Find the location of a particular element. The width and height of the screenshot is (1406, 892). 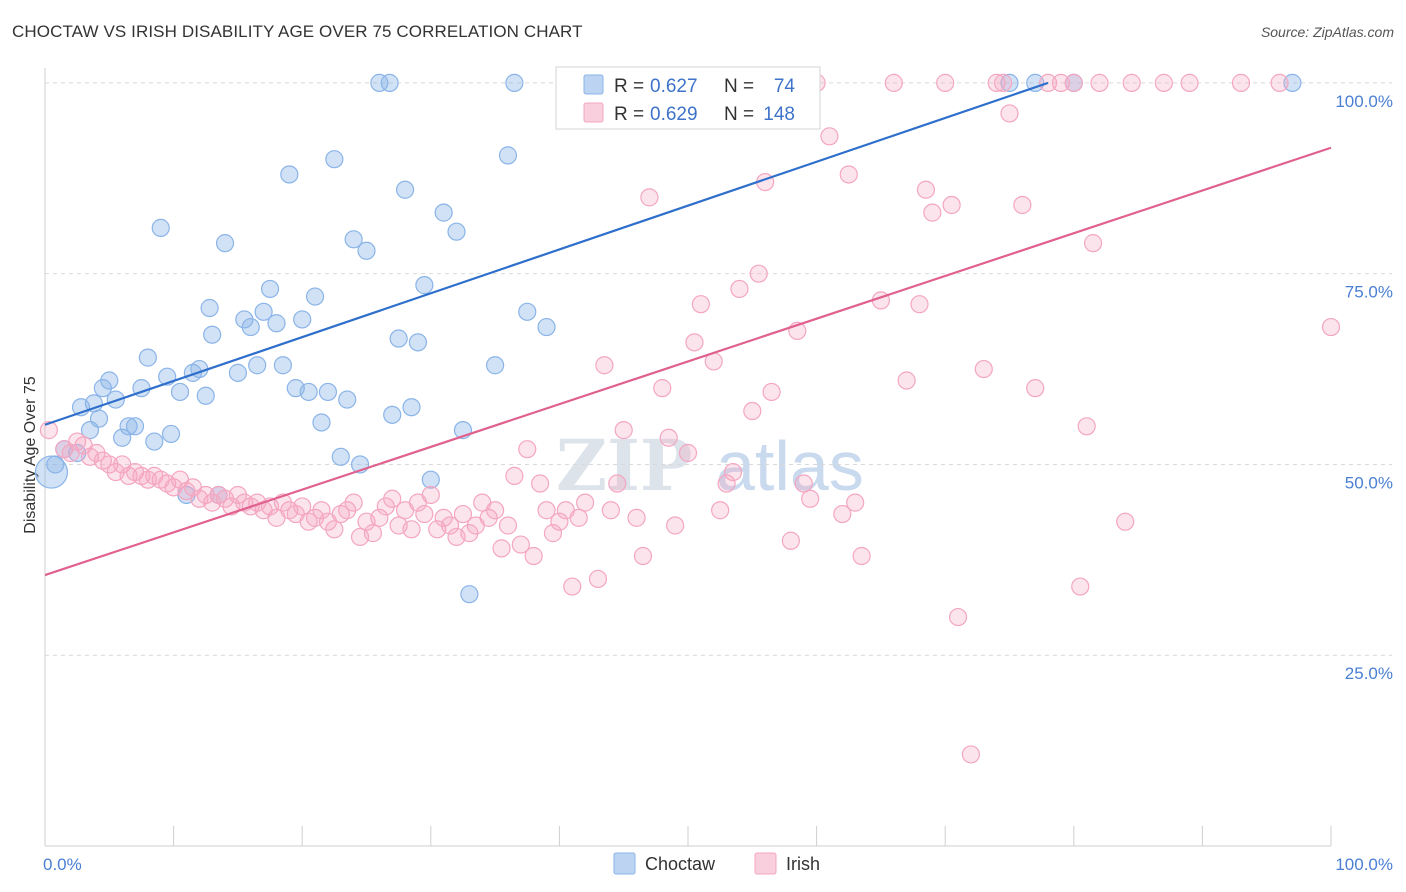

legend-swatch-choctaw is located at coordinates (593, 84).